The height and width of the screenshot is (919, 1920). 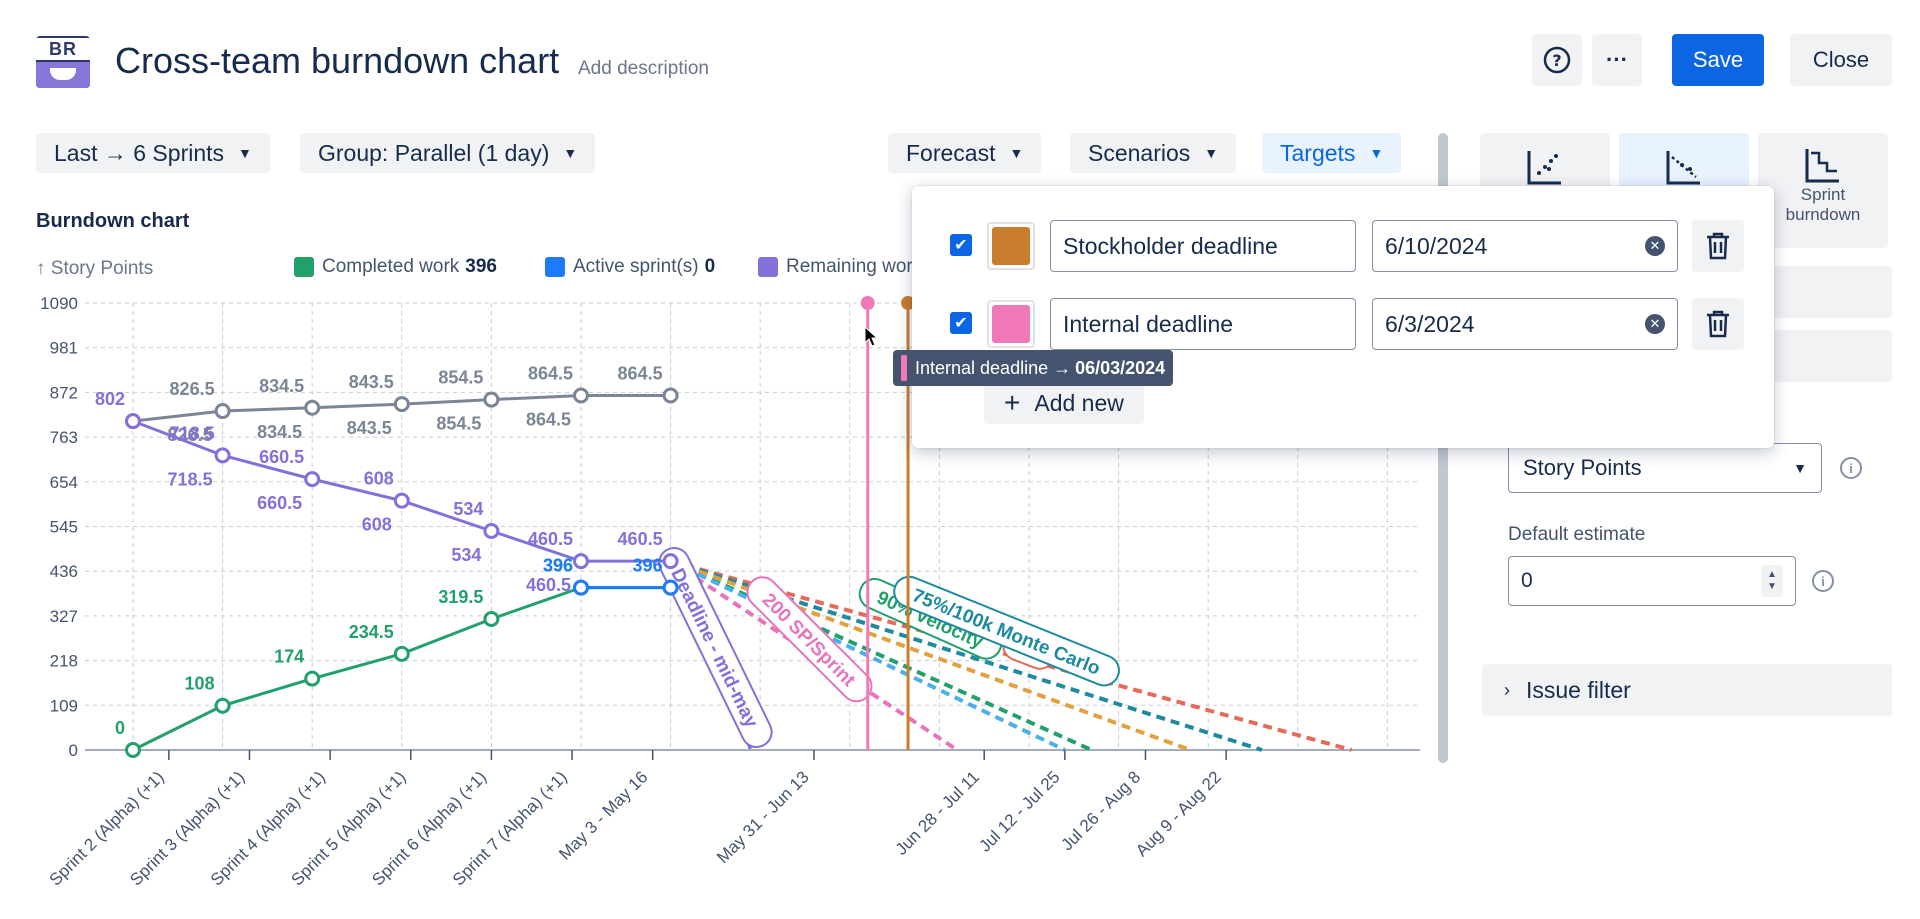 What do you see at coordinates (1718, 60) in the screenshot?
I see `save-button: Save` at bounding box center [1718, 60].